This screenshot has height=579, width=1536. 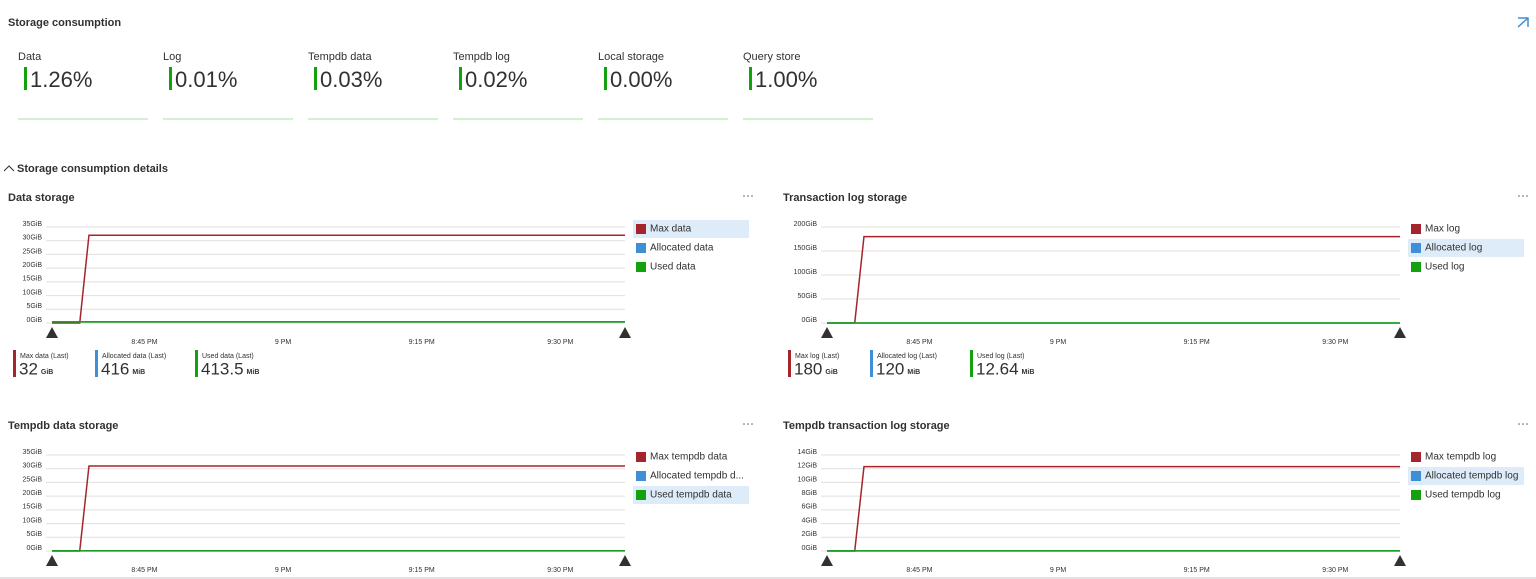 What do you see at coordinates (809, 507) in the screenshot?
I see `y-tick-label: 6GiB` at bounding box center [809, 507].